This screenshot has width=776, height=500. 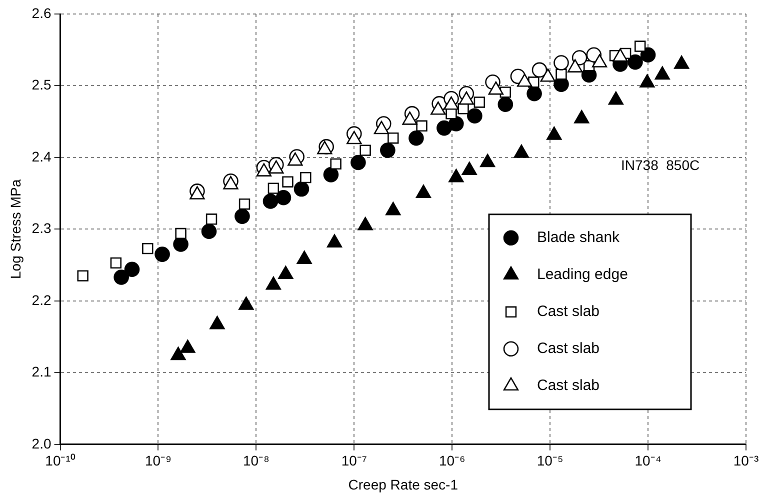 What do you see at coordinates (42, 443) in the screenshot?
I see `y-tick-label: 2.0` at bounding box center [42, 443].